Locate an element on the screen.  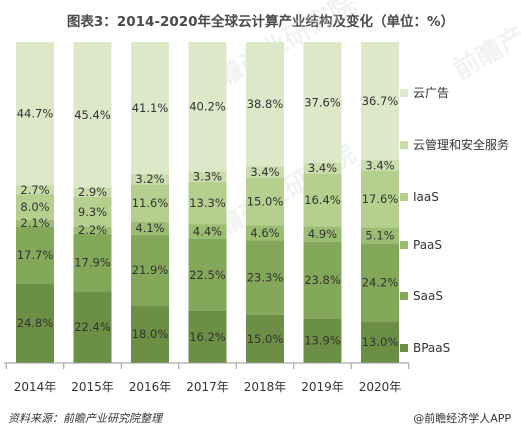
data-label: 3.2% is located at coordinates (149, 179).